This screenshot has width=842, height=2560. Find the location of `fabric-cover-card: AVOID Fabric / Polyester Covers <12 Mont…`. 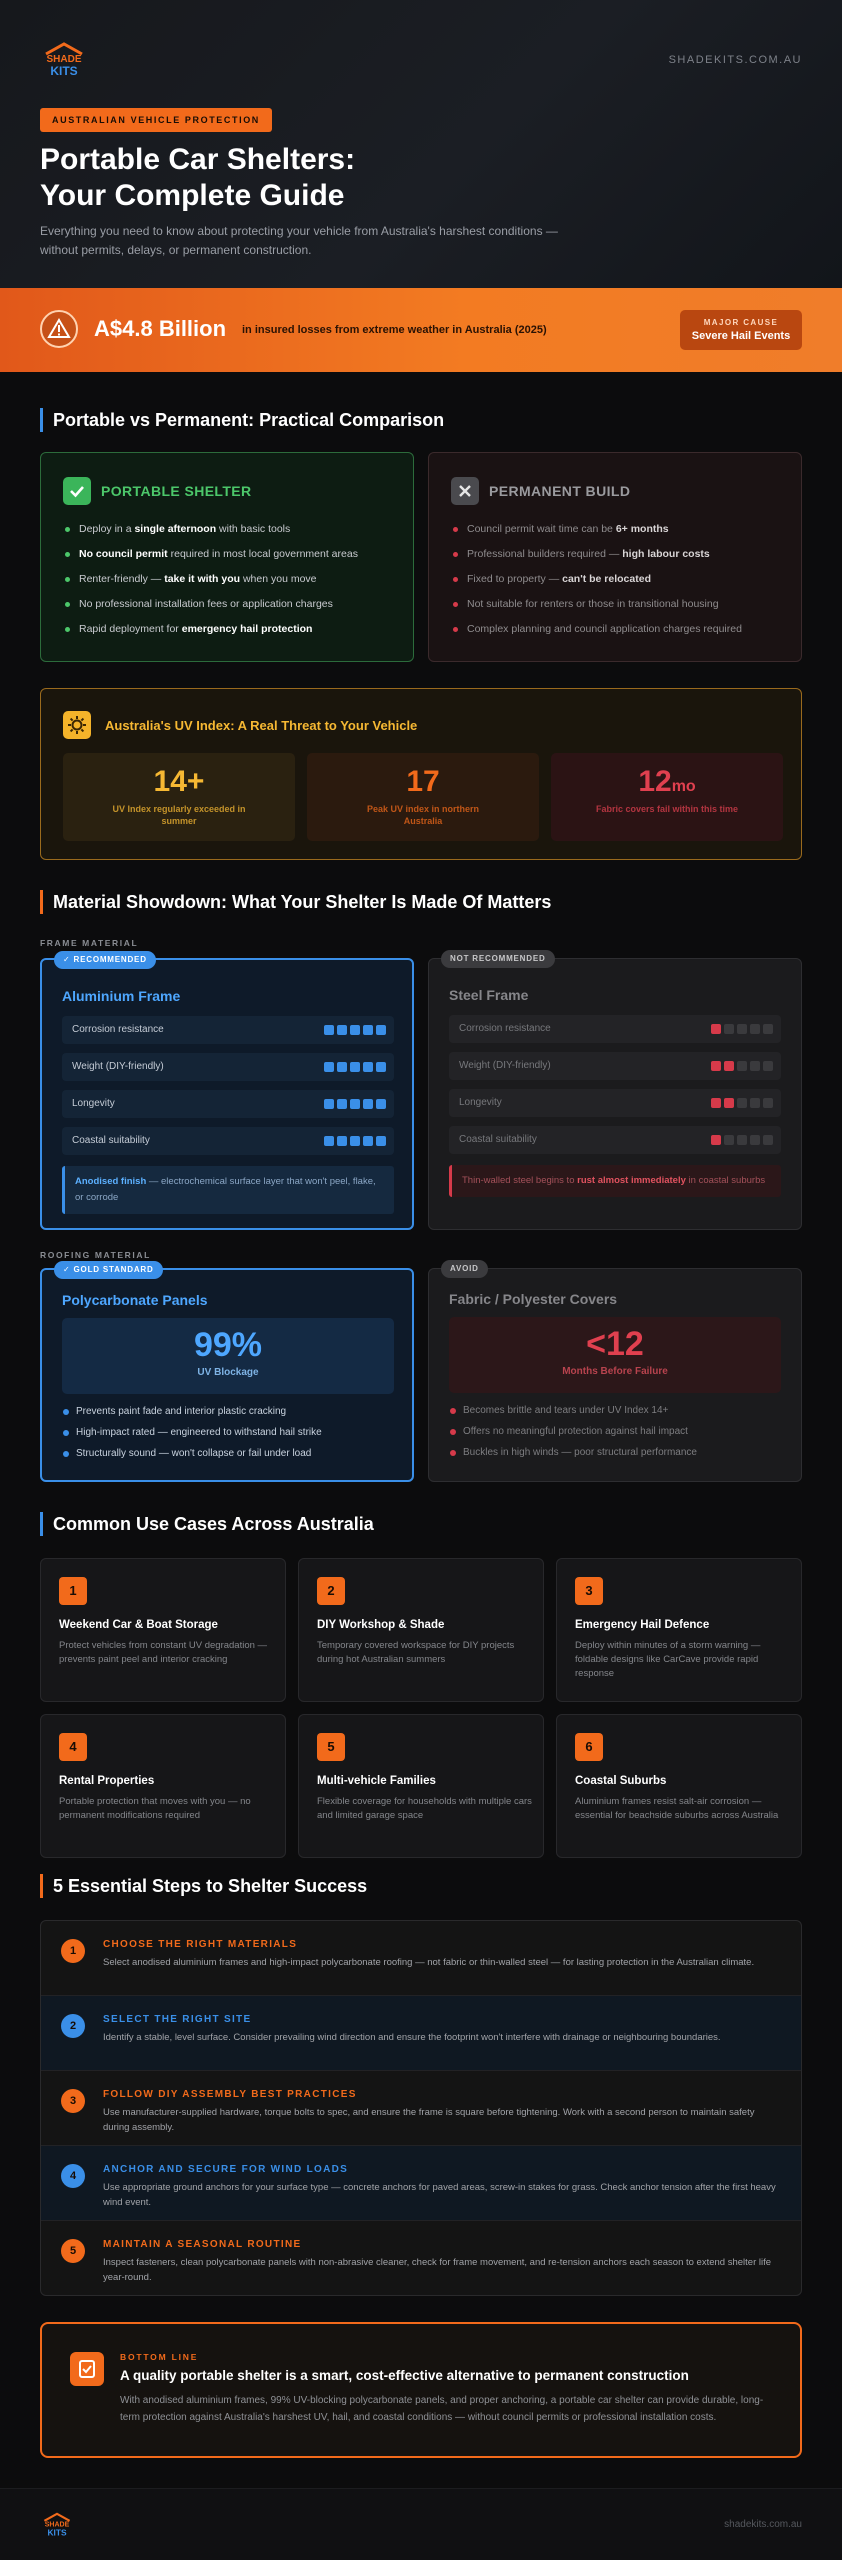

fabric-cover-card: AVOID Fabric / Polyester Covers <12 Mont… is located at coordinates (615, 1371).